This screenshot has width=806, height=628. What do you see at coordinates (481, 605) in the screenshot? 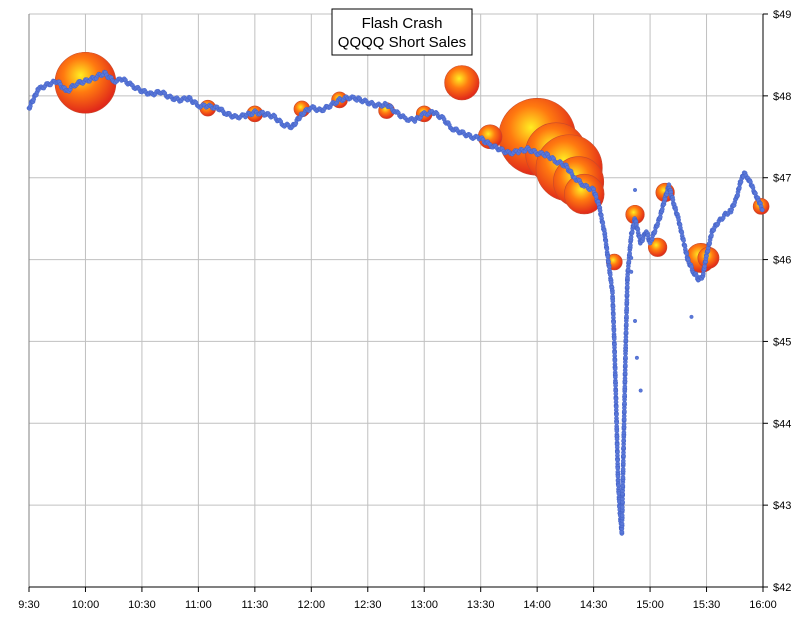
I see `x-tick-label: 13:30` at bounding box center [481, 605].